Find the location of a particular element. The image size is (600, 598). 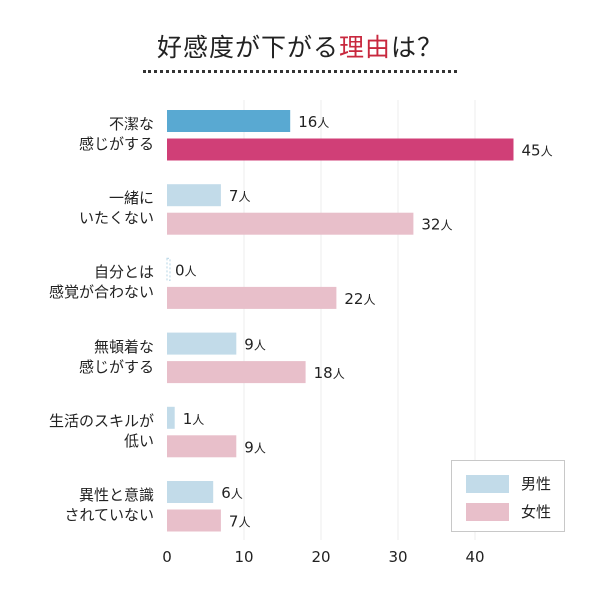

category-label: 異性と意識 されていない is located at coordinates (109, 505).